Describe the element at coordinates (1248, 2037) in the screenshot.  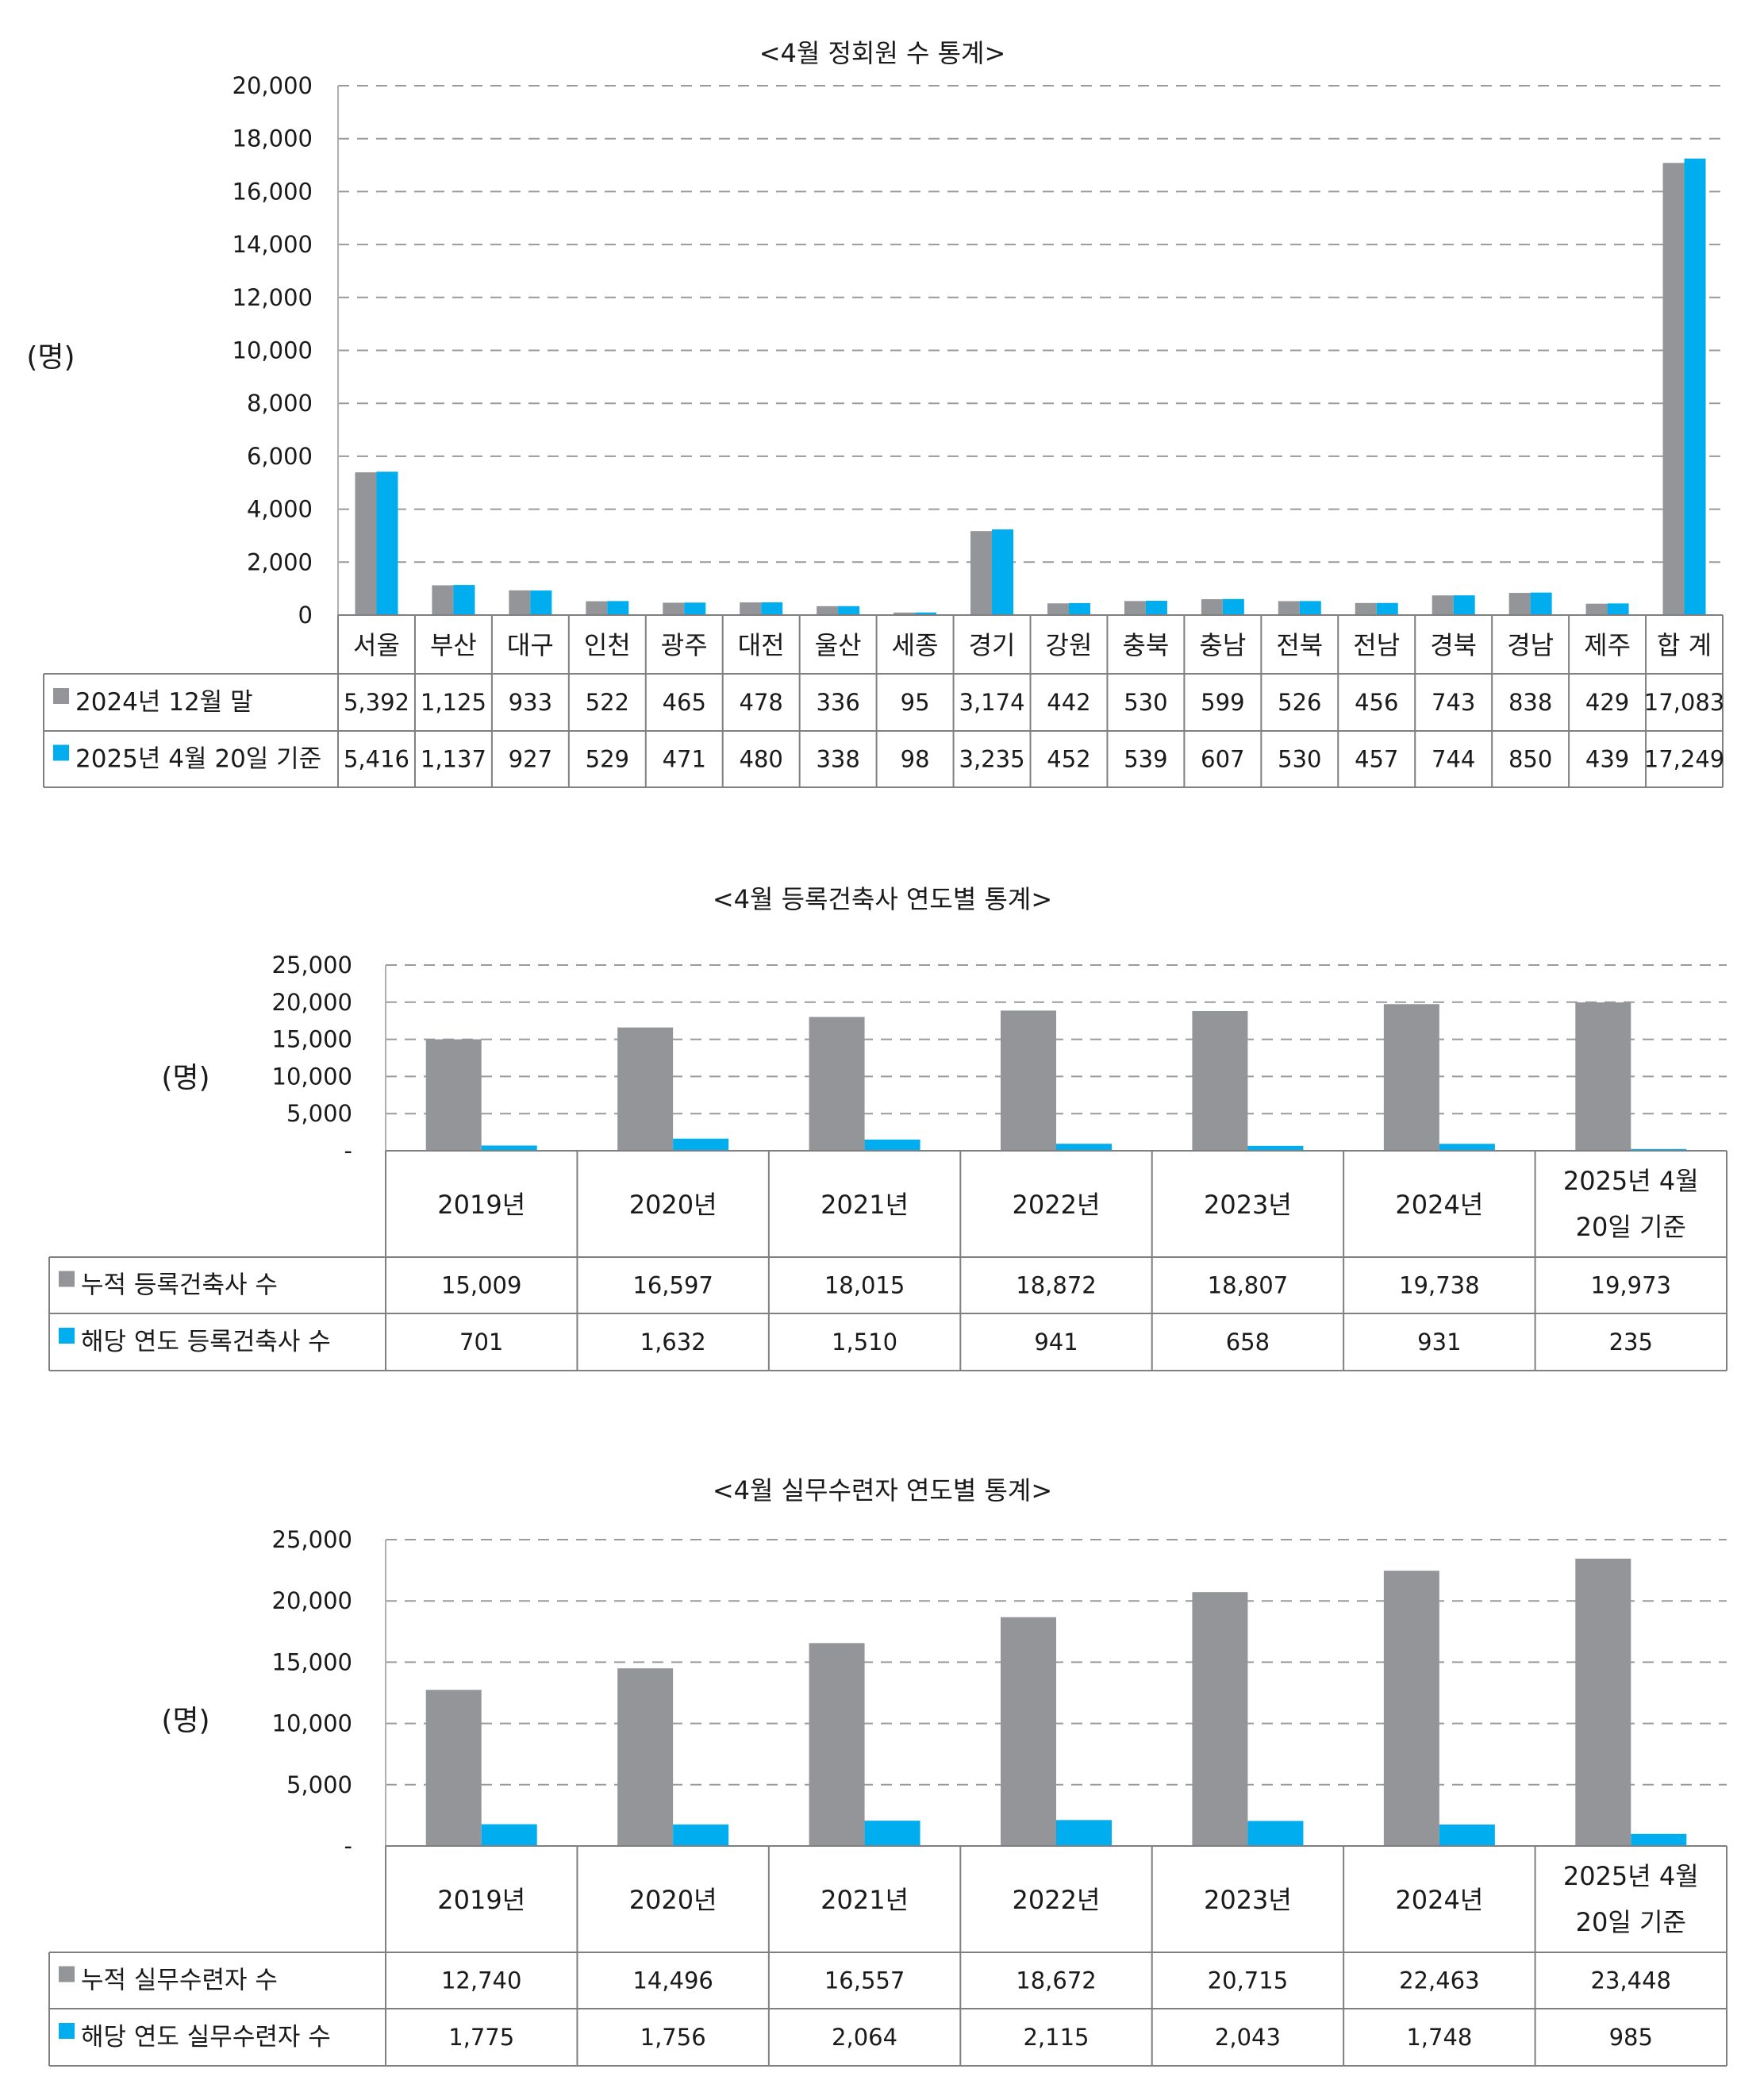
I see `data-label: 2,043` at that location.